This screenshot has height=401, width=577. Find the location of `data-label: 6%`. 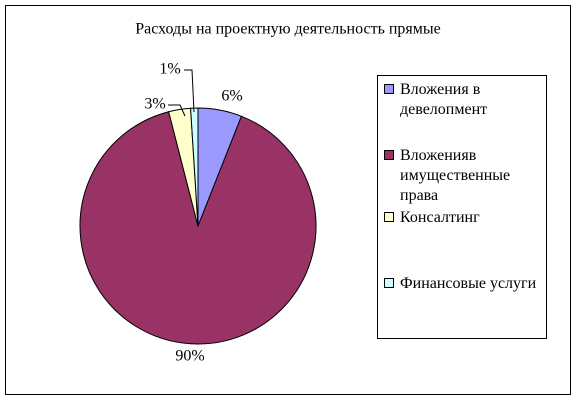

data-label: 6% is located at coordinates (231, 96).